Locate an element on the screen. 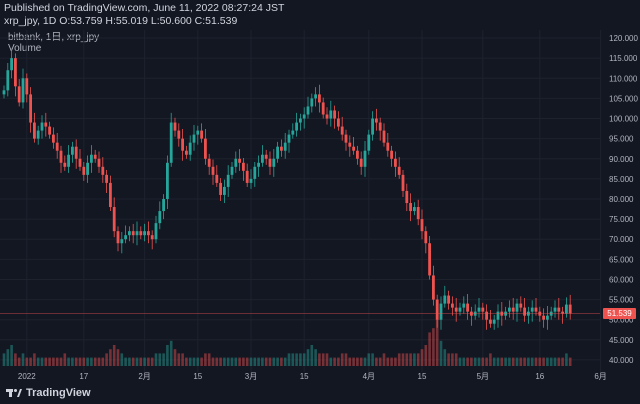  y-tick-label: 55.000 is located at coordinates (621, 300).